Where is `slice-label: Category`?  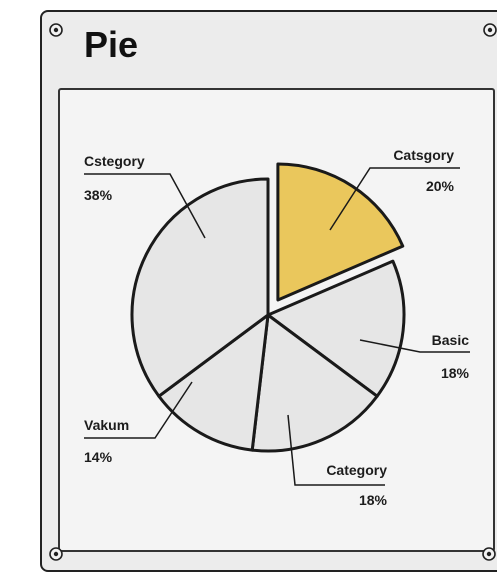
slice-label: Category is located at coordinates (356, 470).